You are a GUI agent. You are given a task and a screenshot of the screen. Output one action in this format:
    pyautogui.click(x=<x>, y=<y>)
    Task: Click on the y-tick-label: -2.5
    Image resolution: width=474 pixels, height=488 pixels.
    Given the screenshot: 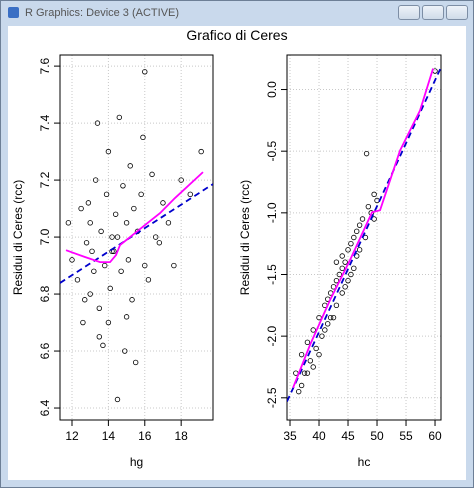 What is the action you would take?
    pyautogui.click(x=272, y=397)
    